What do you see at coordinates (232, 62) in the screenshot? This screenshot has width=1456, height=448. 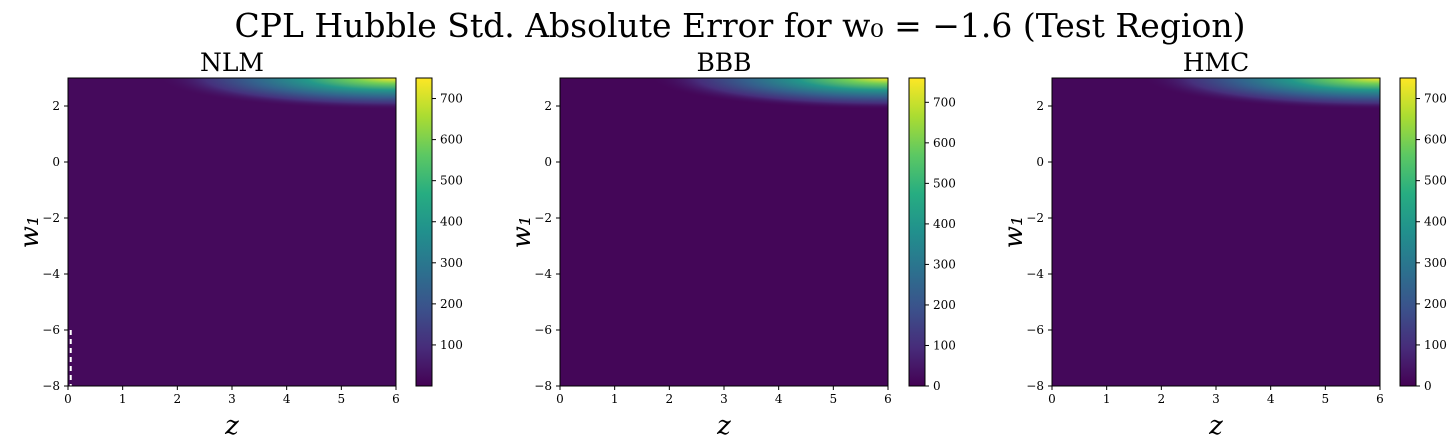 I see `panel-title: NLM` at bounding box center [232, 62].